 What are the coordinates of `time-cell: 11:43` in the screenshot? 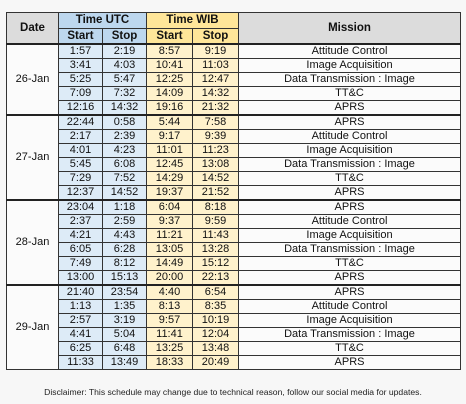 It's located at (215, 235).